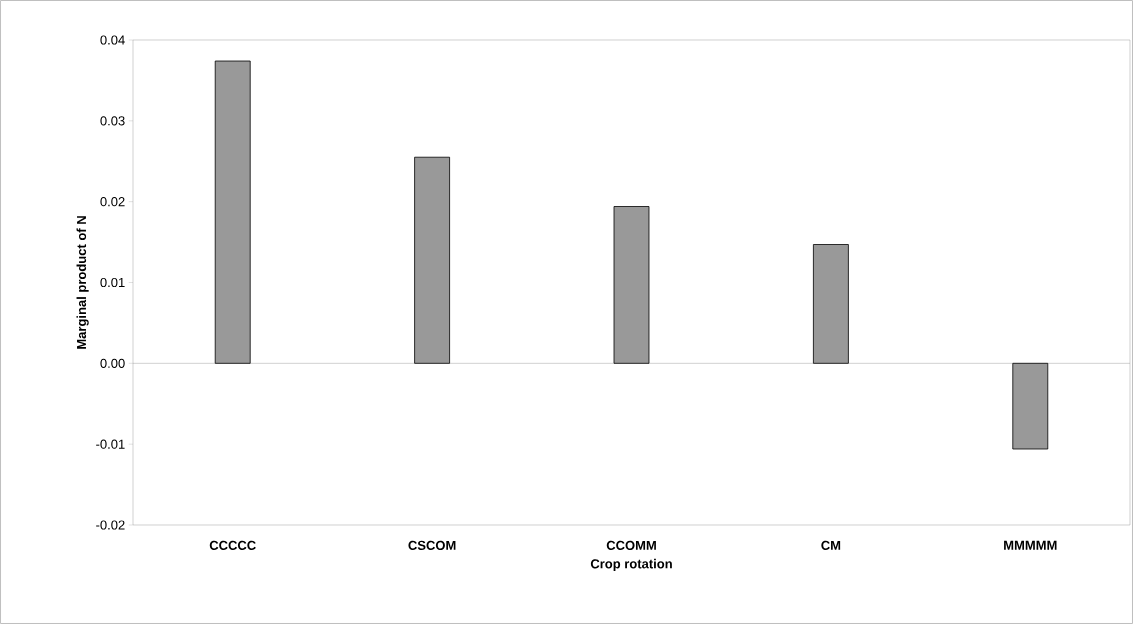  I want to click on x-tick-label: CSCOM, so click(432, 545).